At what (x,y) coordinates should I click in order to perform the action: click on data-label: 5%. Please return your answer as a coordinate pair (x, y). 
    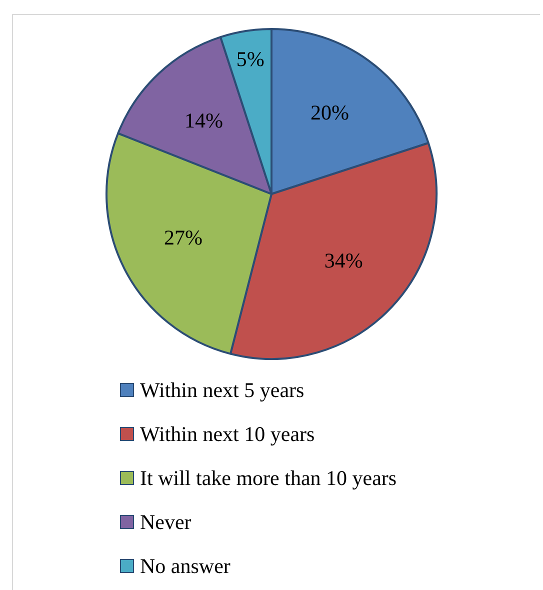
    Looking at the image, I should click on (250, 58).